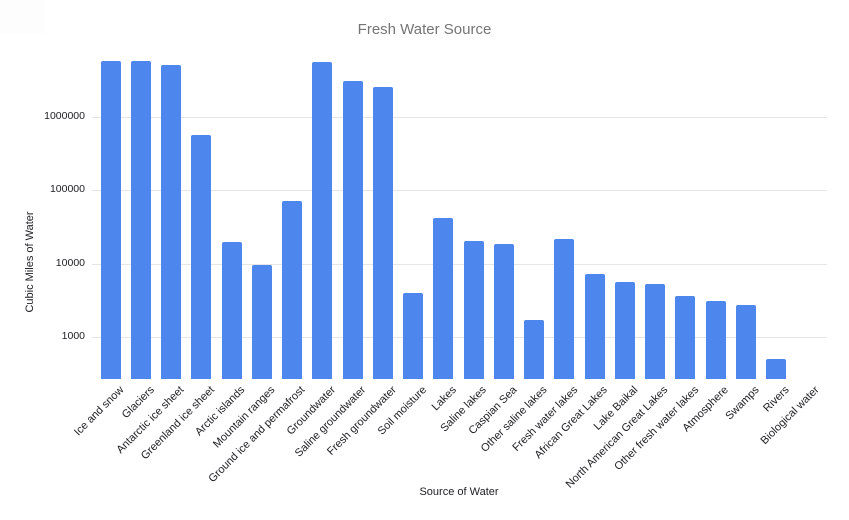  Describe the element at coordinates (110, 219) in the screenshot. I see `bar-ice-and-snow` at that location.